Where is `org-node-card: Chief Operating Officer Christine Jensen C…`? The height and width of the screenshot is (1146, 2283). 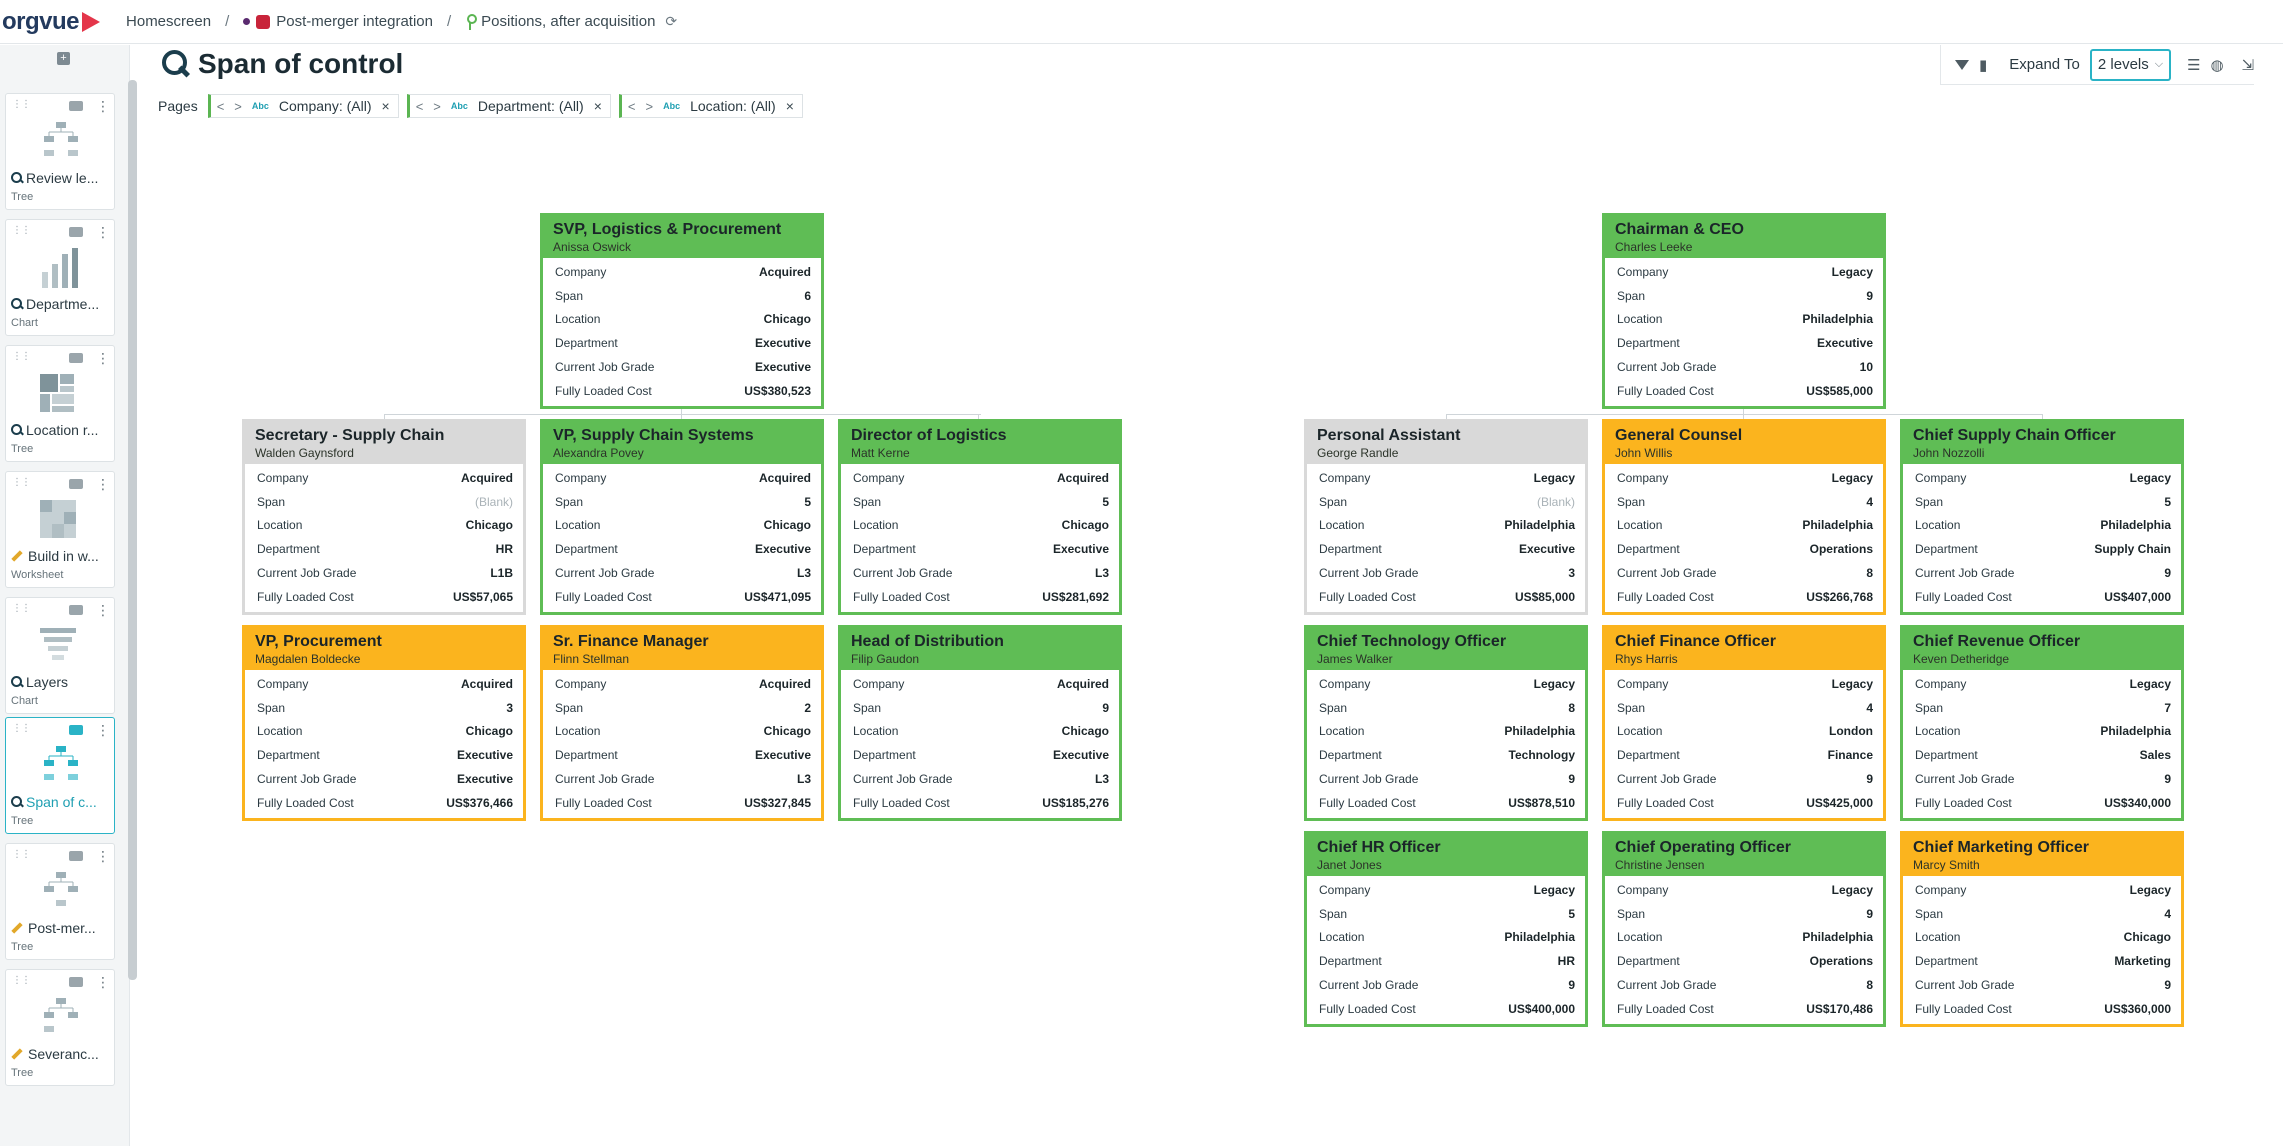
org-node-card: Chief Operating Officer Christine Jensen C… is located at coordinates (1744, 929).